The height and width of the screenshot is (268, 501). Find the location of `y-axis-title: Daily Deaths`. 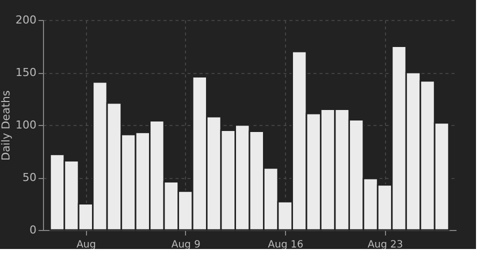

y-axis-title: Daily Deaths is located at coordinates (6, 125).